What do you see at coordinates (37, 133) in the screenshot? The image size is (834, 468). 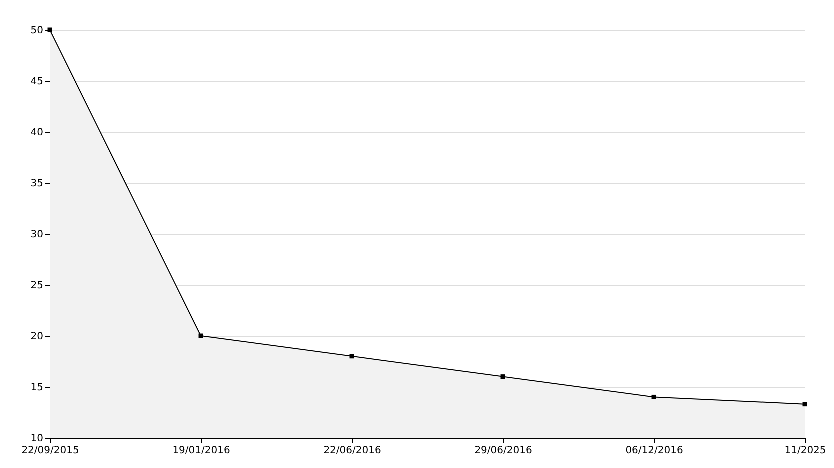 I see `y-tick-label: 40` at bounding box center [37, 133].